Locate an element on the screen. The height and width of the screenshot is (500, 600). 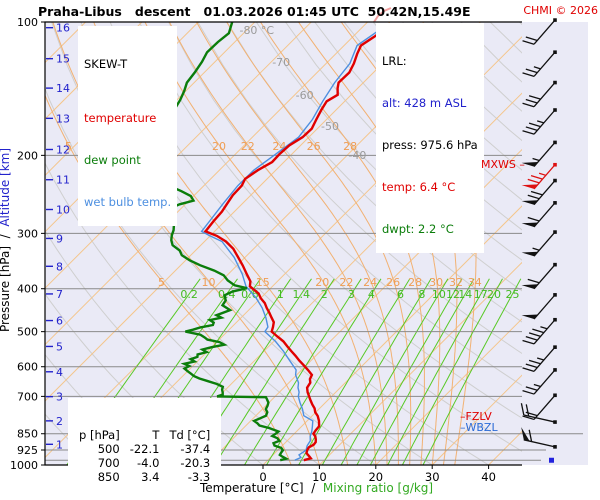
x-axis-label: Temperature [°C] / Mixing ratio [g/kg] is located at coordinates (316, 488).